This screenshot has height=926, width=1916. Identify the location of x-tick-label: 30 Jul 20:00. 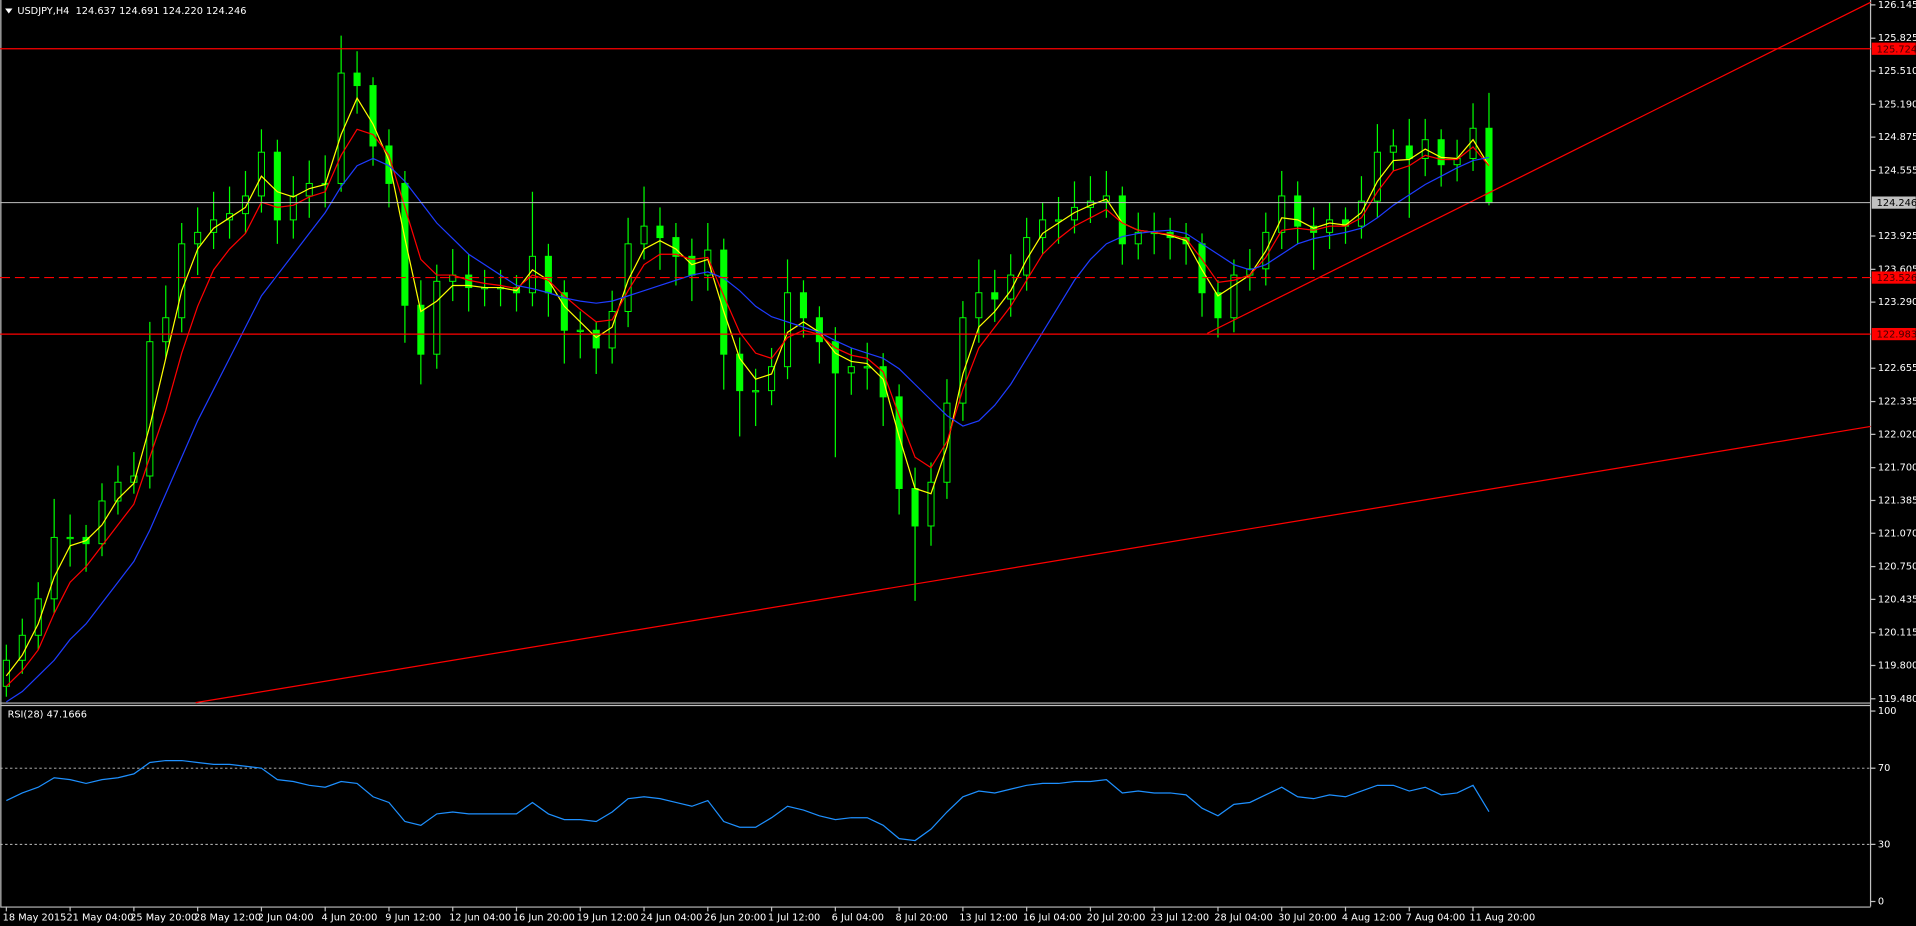
(1307, 917).